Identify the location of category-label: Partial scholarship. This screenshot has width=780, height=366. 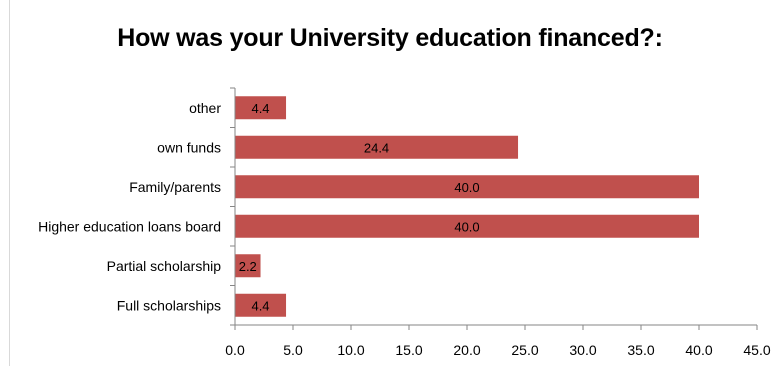
(164, 266).